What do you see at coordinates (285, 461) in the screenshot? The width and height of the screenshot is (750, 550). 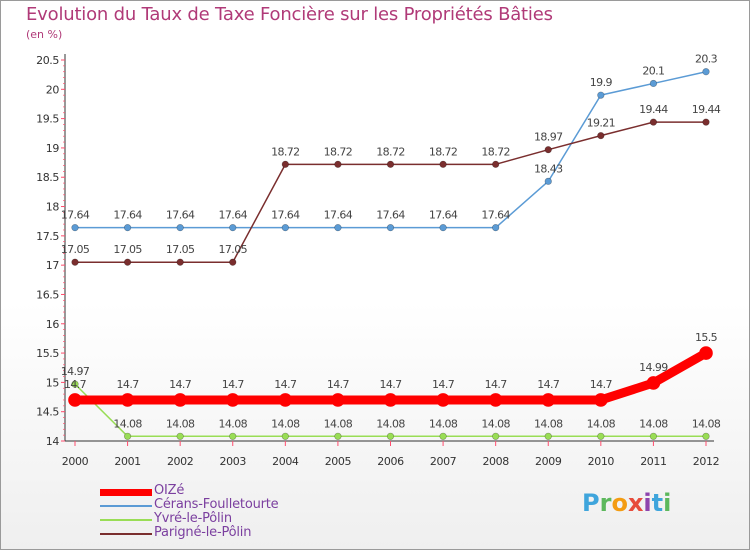 I see `x-tick-label: 2004` at bounding box center [285, 461].